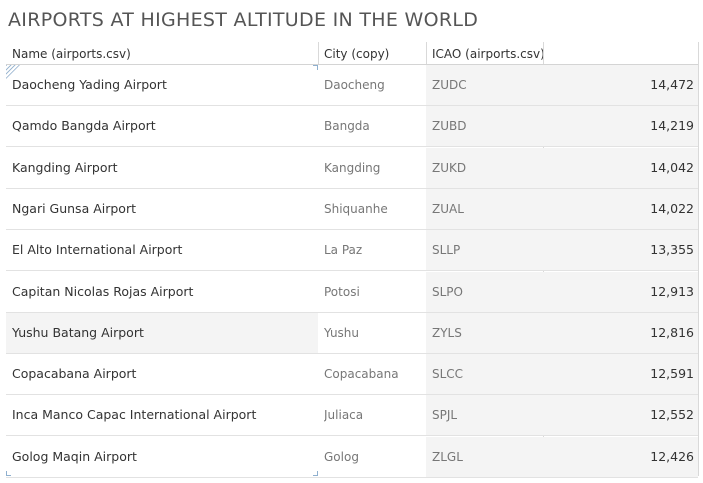 This screenshot has width=703, height=483. Describe the element at coordinates (447, 332) in the screenshot. I see `icao-cell-text: ZYLS` at that location.